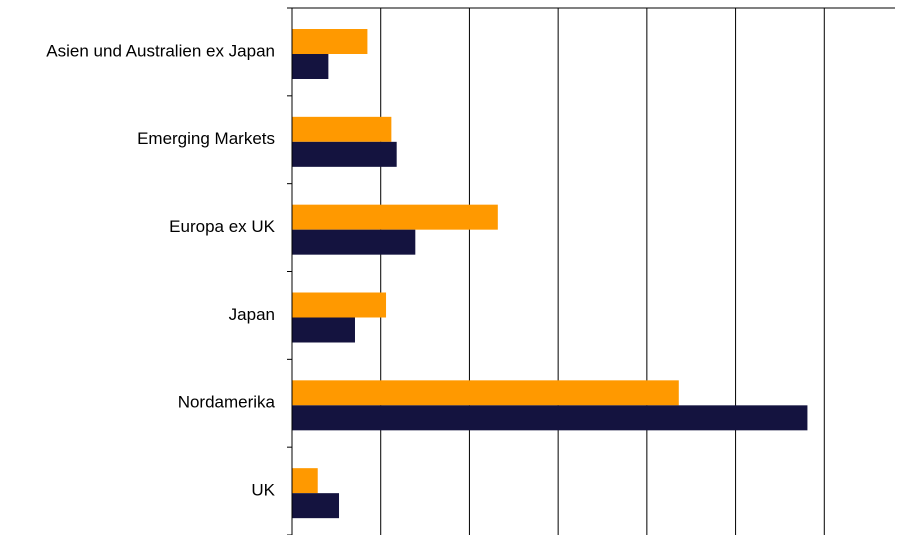 This screenshot has width=909, height=540. Describe the element at coordinates (227, 402) in the screenshot. I see `y-tick-label: Nordamerika` at that location.